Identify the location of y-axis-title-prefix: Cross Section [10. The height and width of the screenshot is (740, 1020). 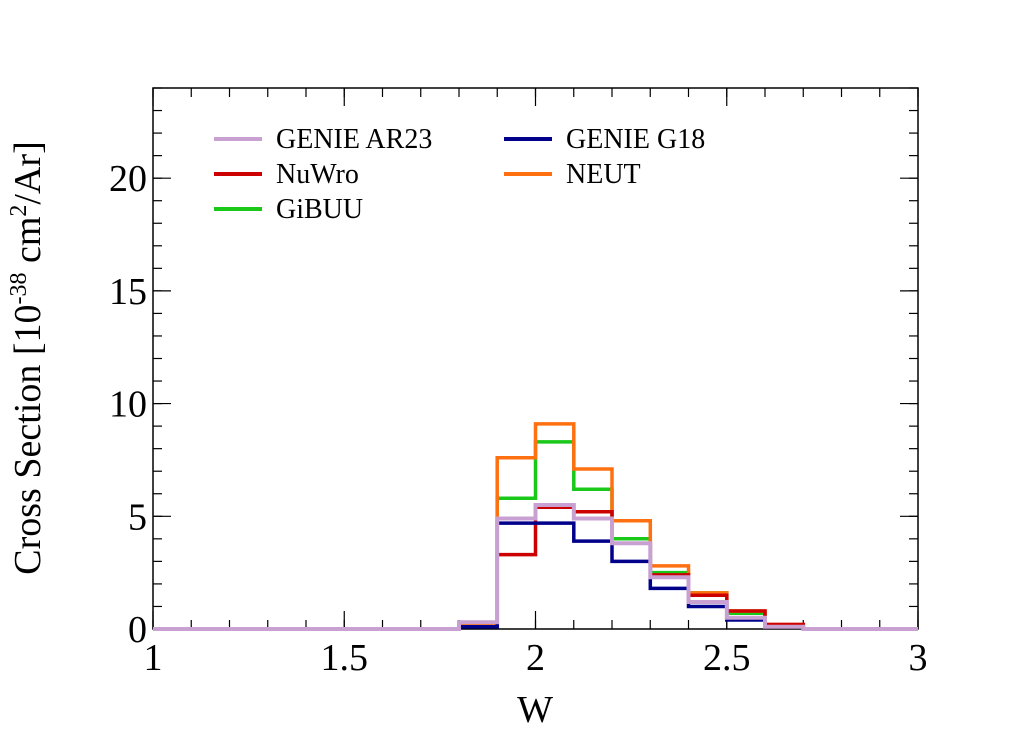
(28, 440).